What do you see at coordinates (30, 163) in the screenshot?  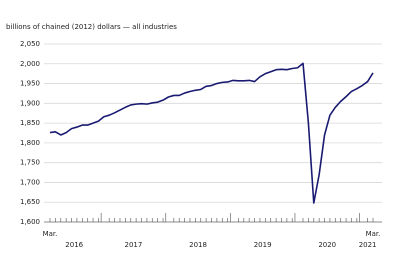 I see `y-tick-label: 1,750` at bounding box center [30, 163].